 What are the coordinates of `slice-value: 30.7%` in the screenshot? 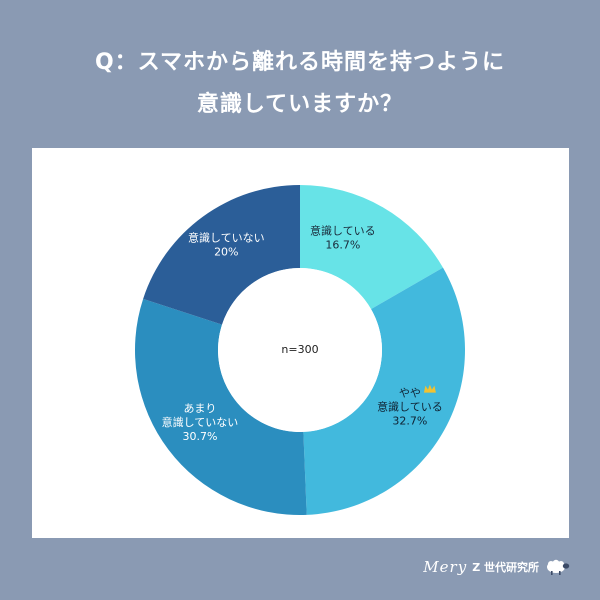 It's located at (199, 436).